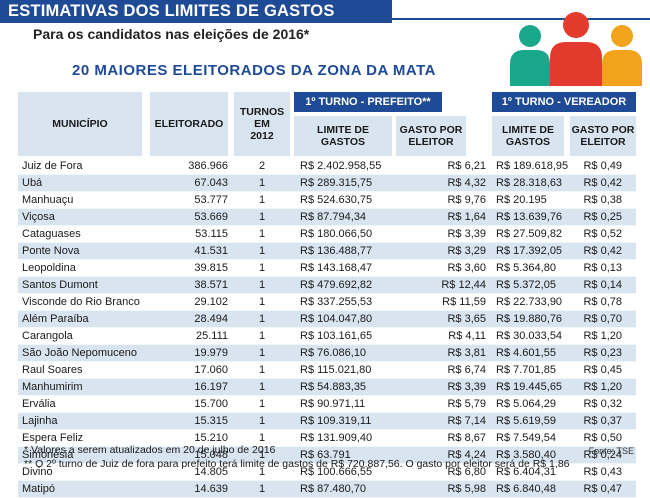 The height and width of the screenshot is (498, 650). Describe the element at coordinates (211, 438) in the screenshot. I see `cell-eleitorado: 15.210` at that location.